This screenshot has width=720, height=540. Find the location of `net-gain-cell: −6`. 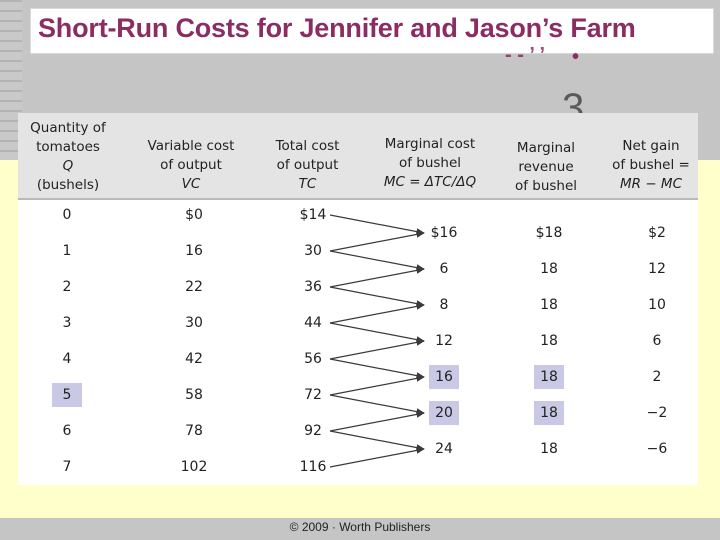

net-gain-cell: −6 is located at coordinates (657, 449).